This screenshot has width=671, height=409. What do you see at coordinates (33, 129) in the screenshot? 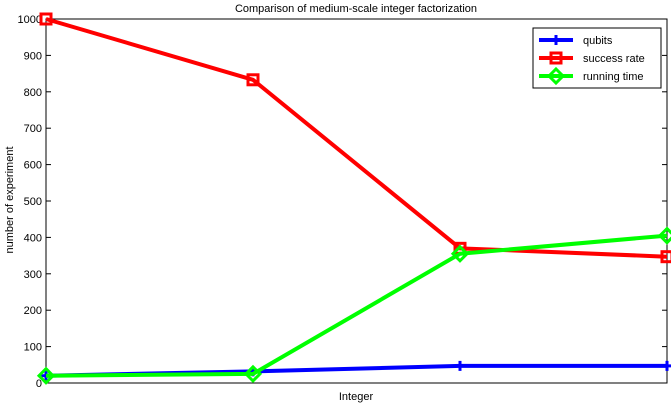
I see `y-tick-label: 700` at bounding box center [33, 129].